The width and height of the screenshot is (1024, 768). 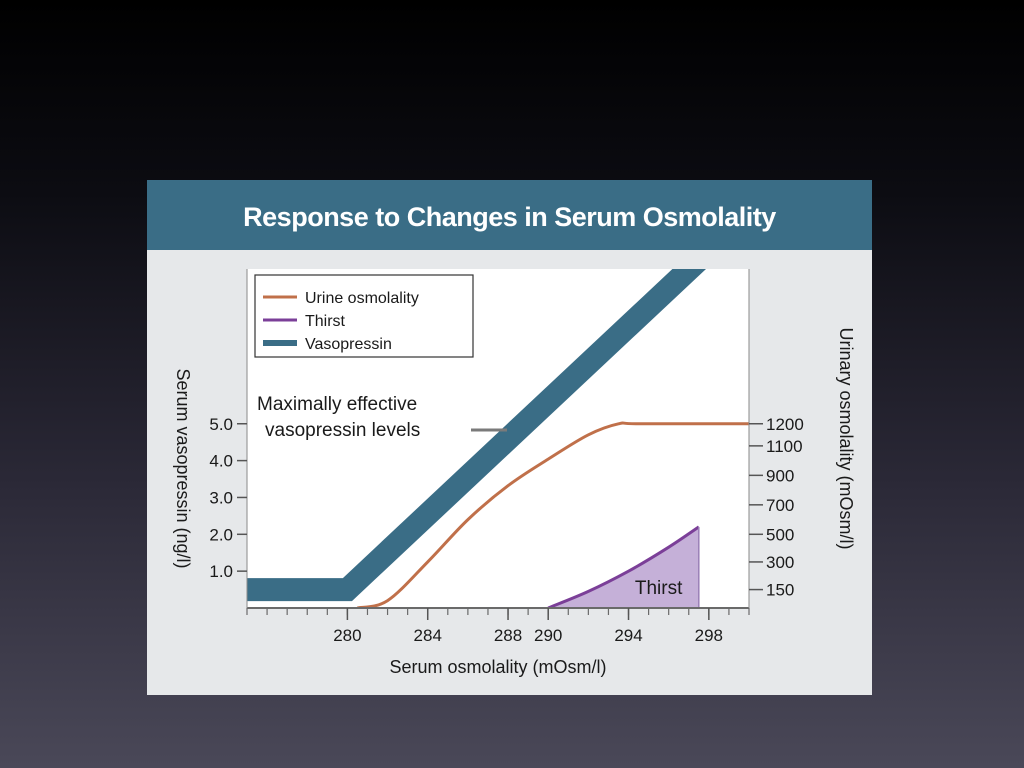 What do you see at coordinates (548, 635) in the screenshot?
I see `x-tick-label: 290` at bounding box center [548, 635].